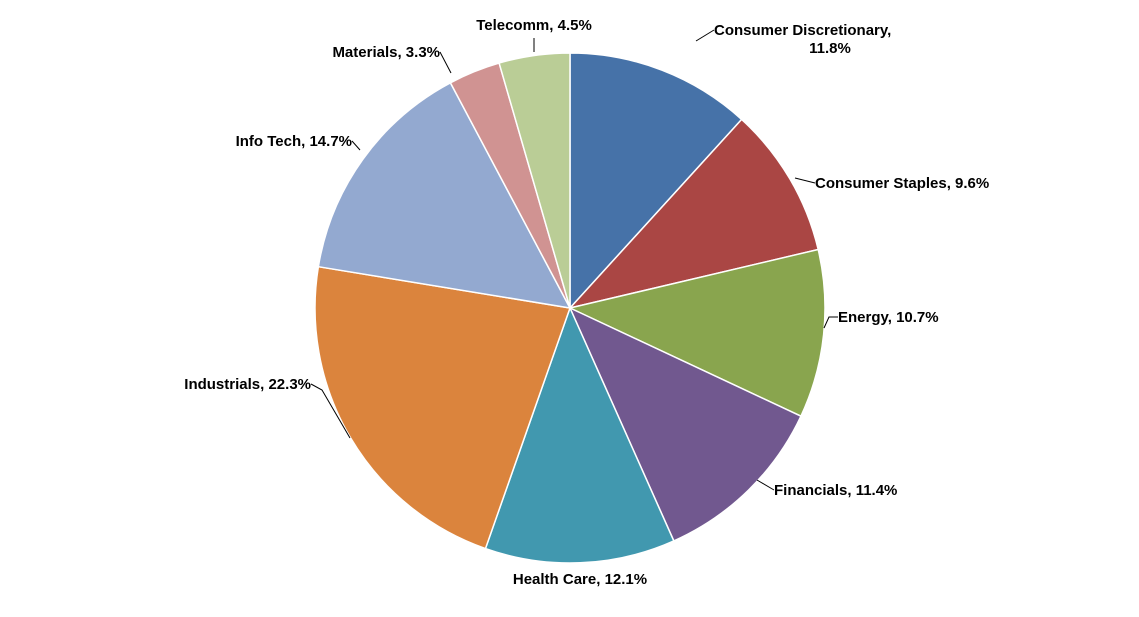  Describe the element at coordinates (805, 180) in the screenshot. I see `leader-line-consumer-staples` at that location.